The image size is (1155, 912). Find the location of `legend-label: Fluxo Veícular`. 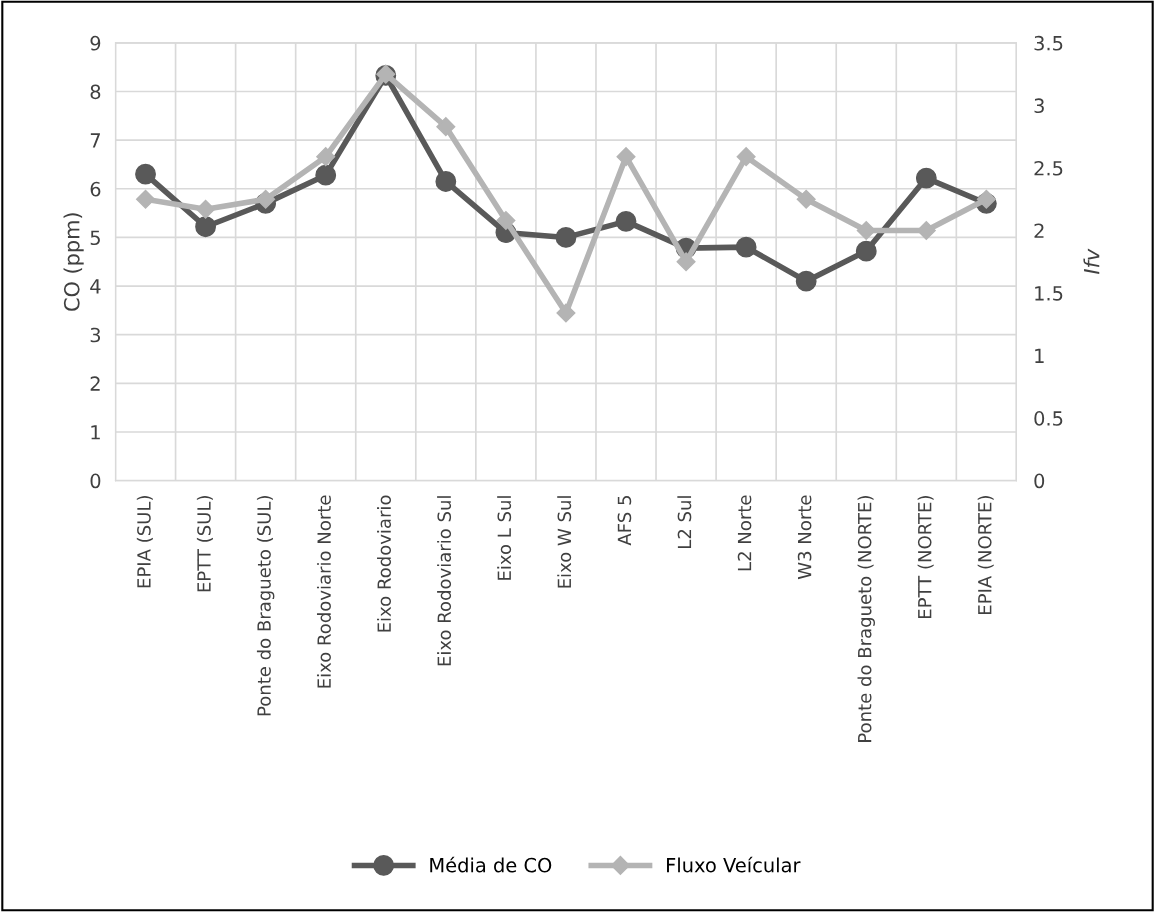

legend-label: Fluxo Veícular is located at coordinates (734, 864).